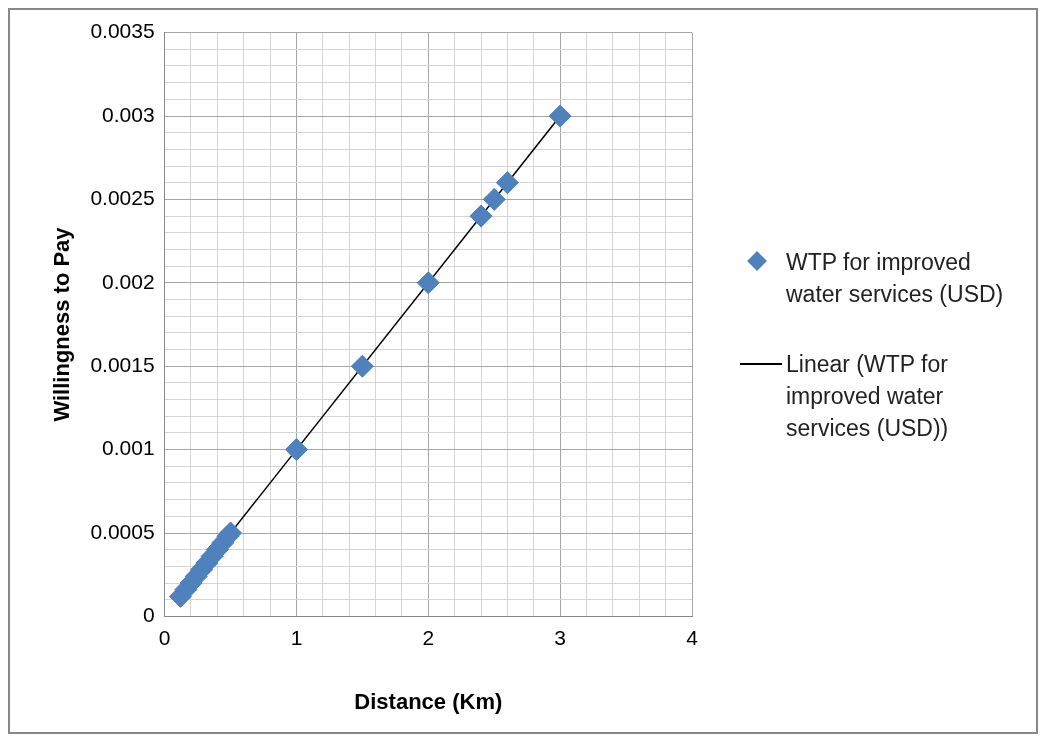  I want to click on legend-label: Linear (WTP for improved water services (USD)), so click(868, 396).